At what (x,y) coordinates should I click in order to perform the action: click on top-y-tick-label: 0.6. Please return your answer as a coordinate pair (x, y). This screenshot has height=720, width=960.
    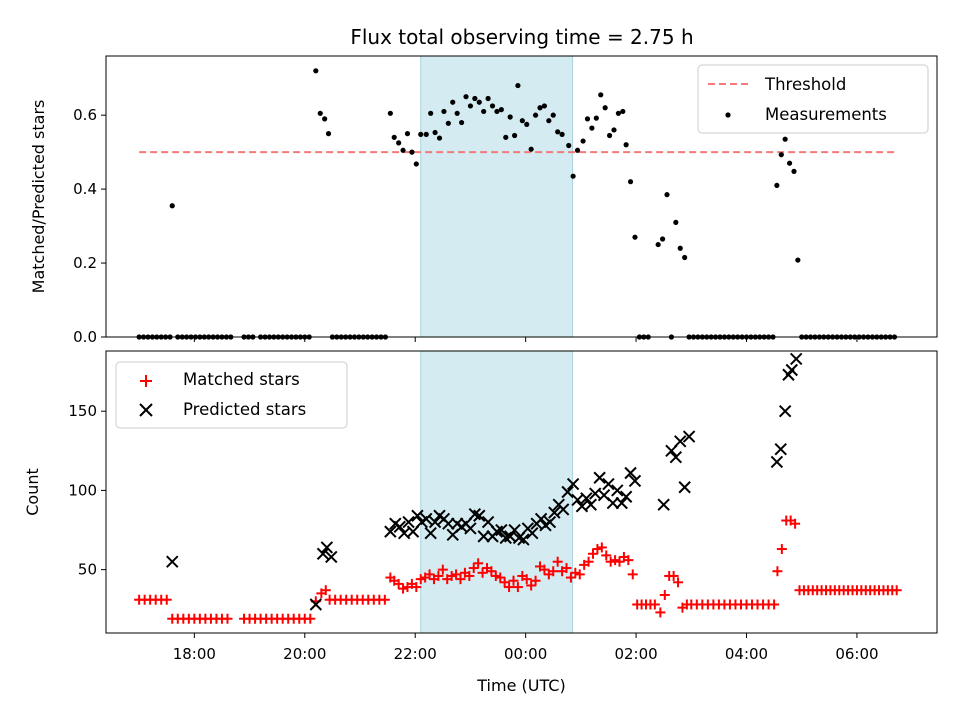
    Looking at the image, I should click on (85, 115).